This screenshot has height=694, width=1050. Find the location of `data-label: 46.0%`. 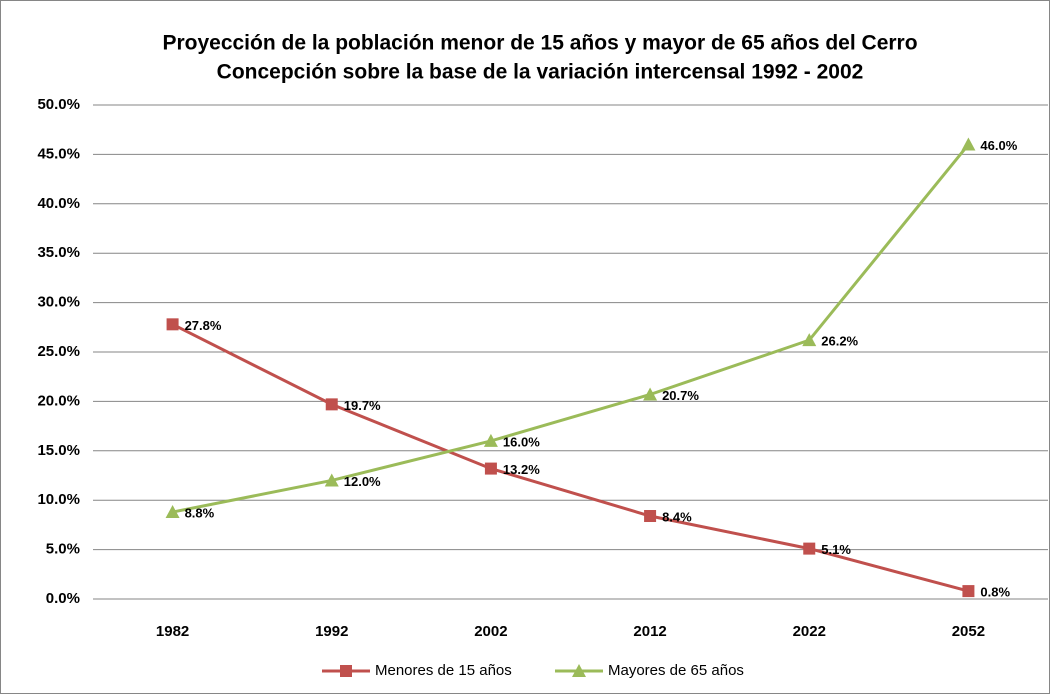

data-label: 46.0% is located at coordinates (998, 145).